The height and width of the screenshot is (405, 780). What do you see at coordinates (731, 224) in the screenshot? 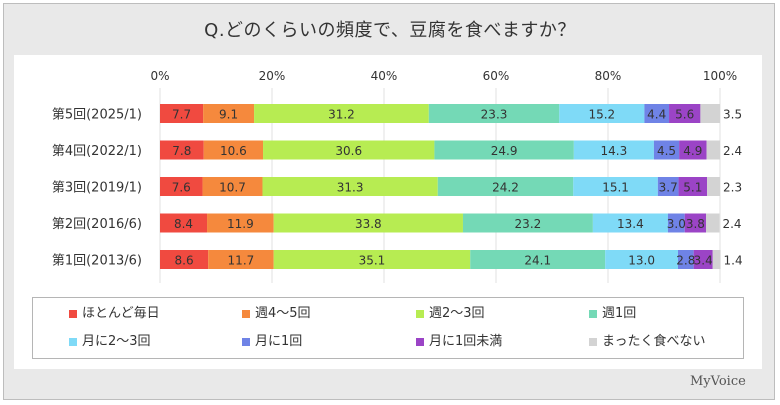
I see `data-label-3-7: 2.4` at bounding box center [731, 224].